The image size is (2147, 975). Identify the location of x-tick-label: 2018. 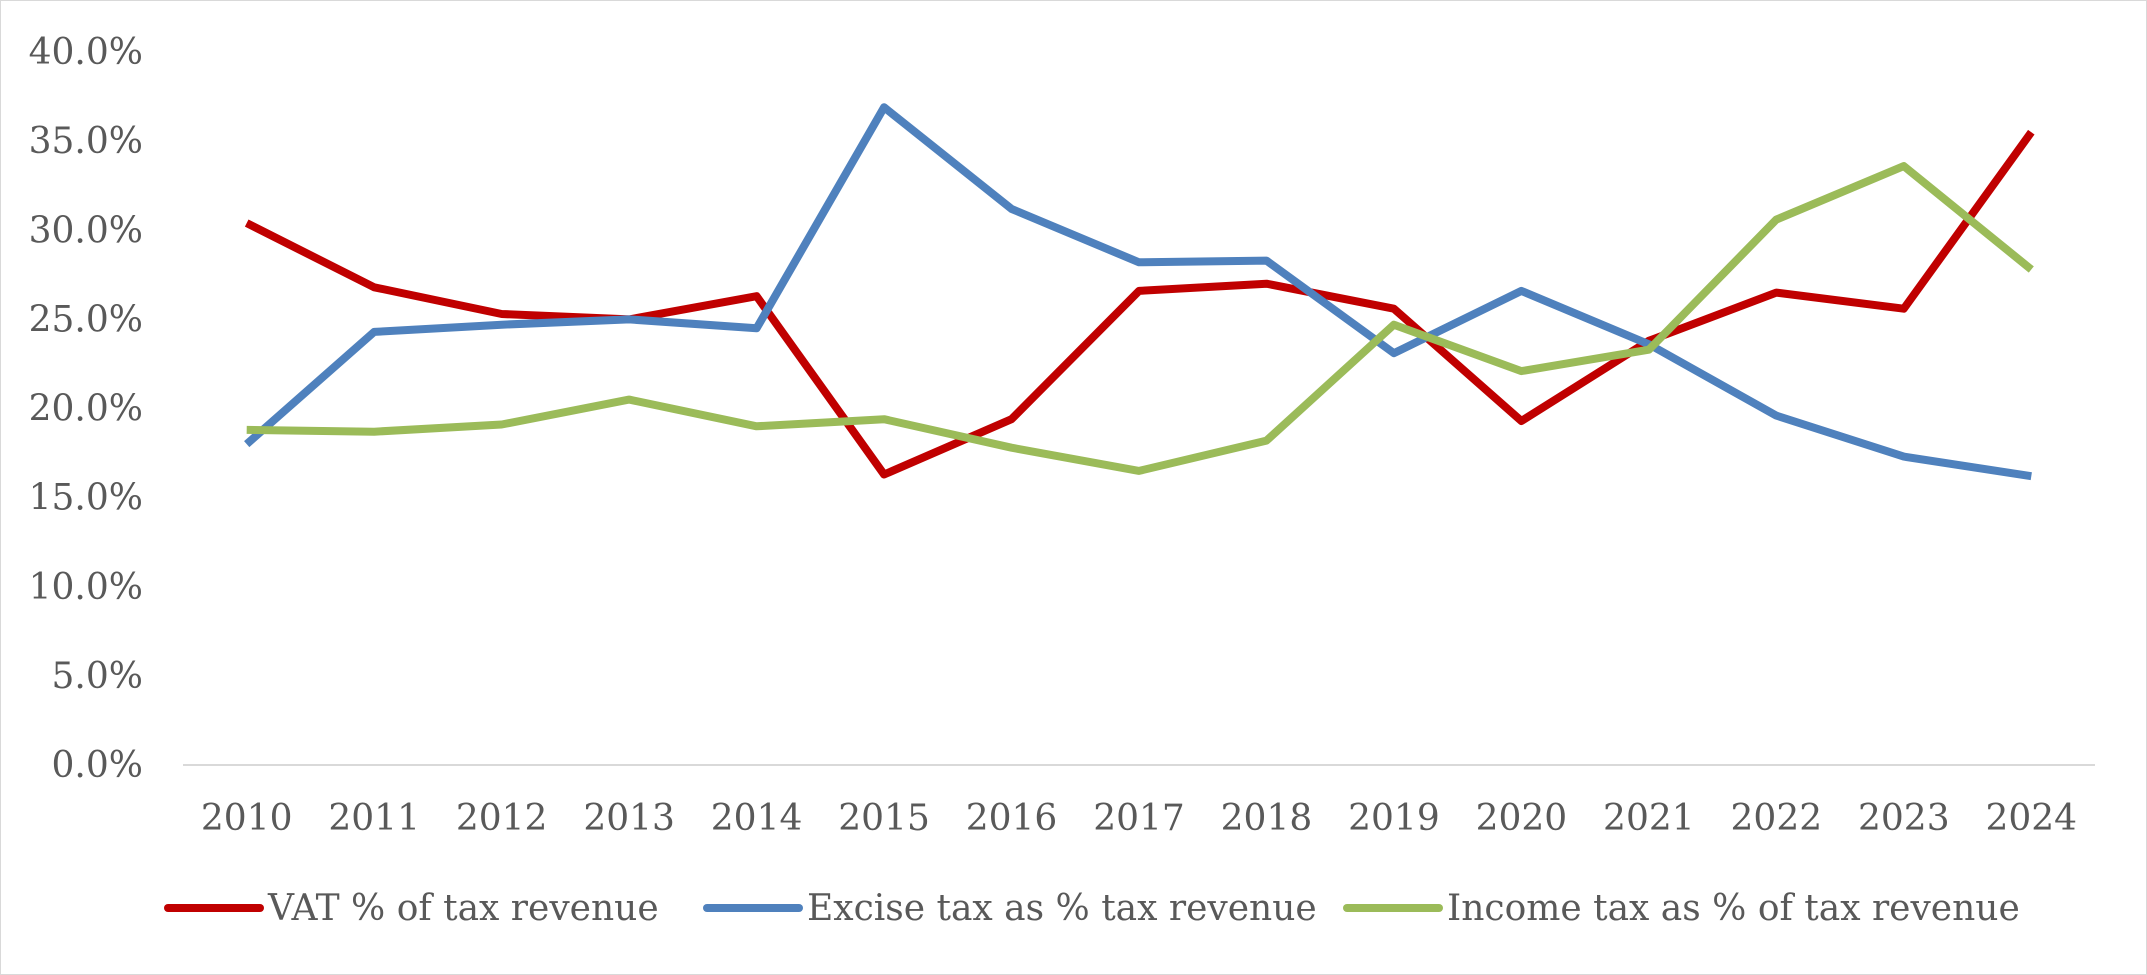
(1267, 818).